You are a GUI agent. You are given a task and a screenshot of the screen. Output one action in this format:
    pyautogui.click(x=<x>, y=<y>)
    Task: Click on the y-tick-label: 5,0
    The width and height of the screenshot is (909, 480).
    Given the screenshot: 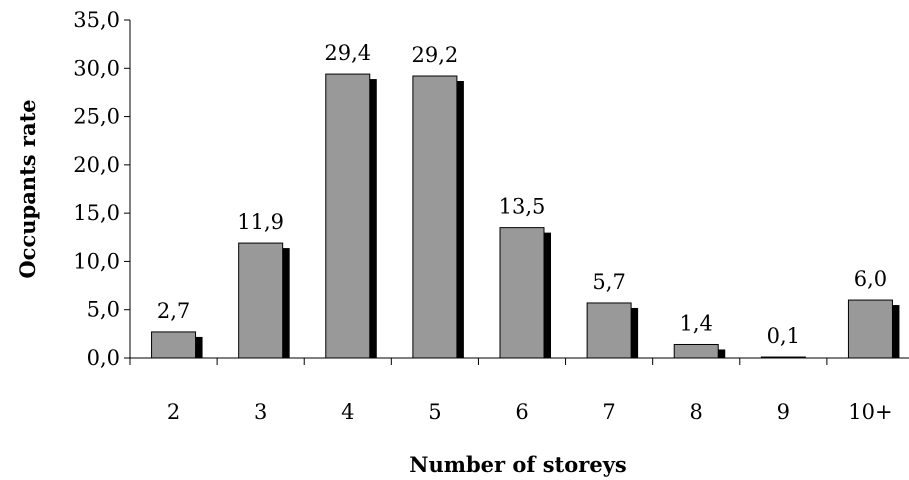 What is the action you would take?
    pyautogui.click(x=103, y=310)
    